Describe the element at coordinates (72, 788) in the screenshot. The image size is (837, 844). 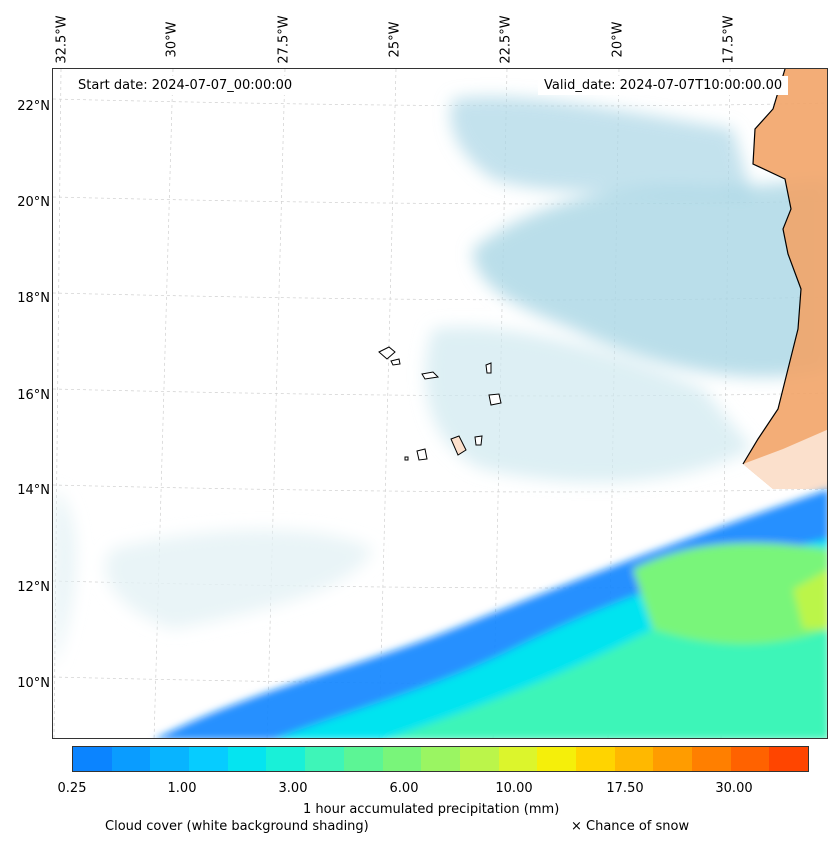
I see `colorbar-tick: 0.25` at that location.